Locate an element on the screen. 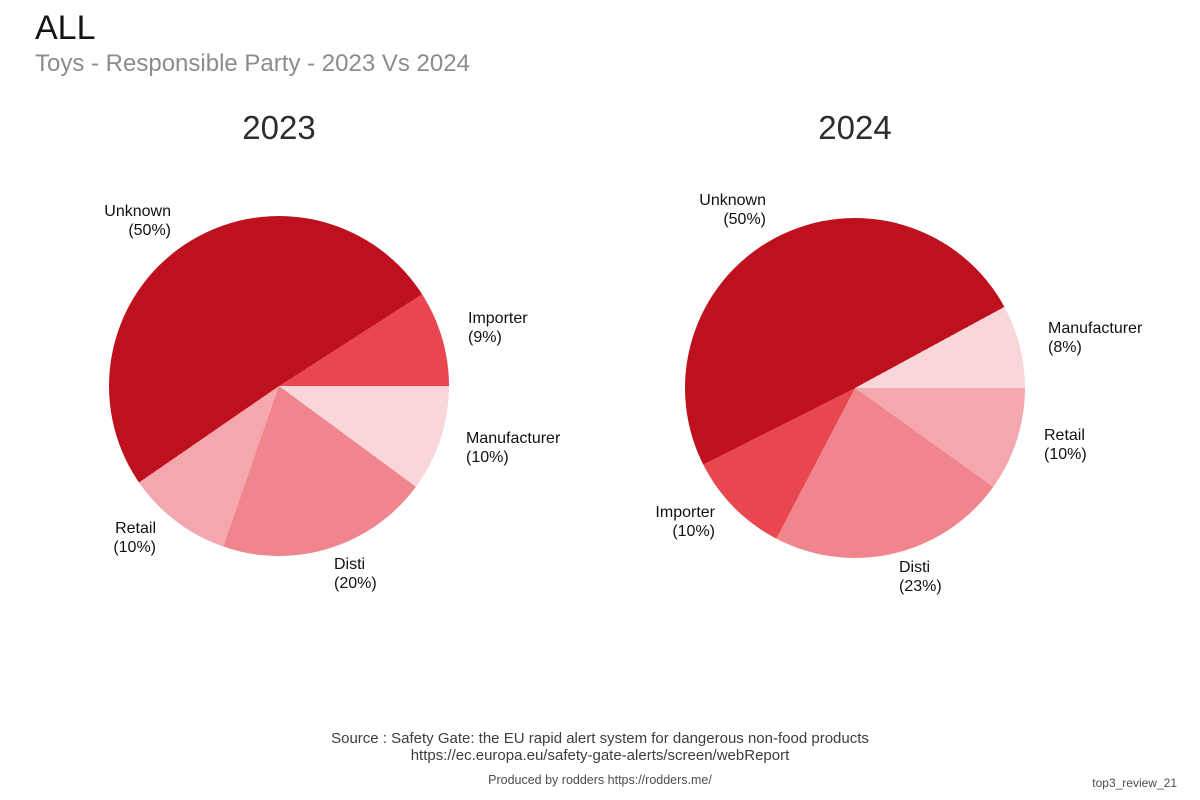 The width and height of the screenshot is (1200, 800). slice-label-value: (9%) is located at coordinates (485, 337).